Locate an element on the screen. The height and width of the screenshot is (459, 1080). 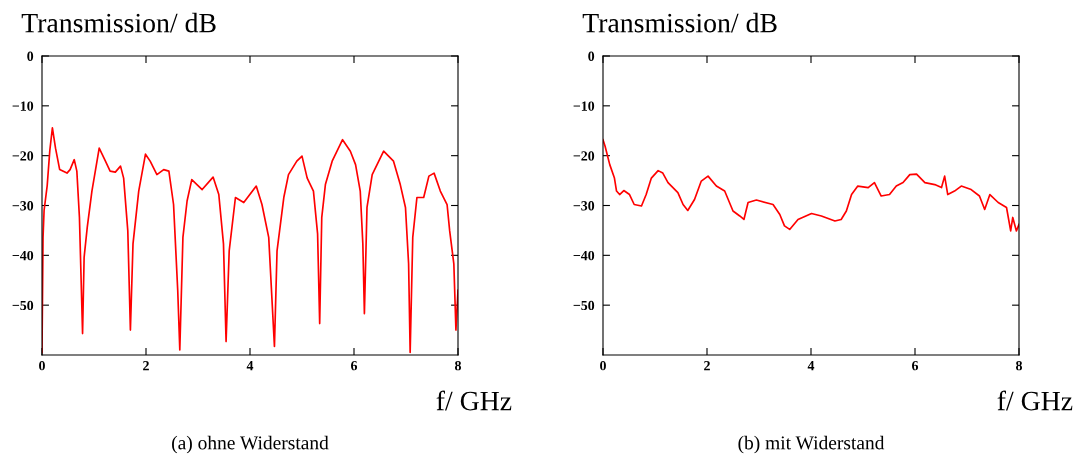
text: (a) ohne Widerstand is located at coordinates (250, 444).